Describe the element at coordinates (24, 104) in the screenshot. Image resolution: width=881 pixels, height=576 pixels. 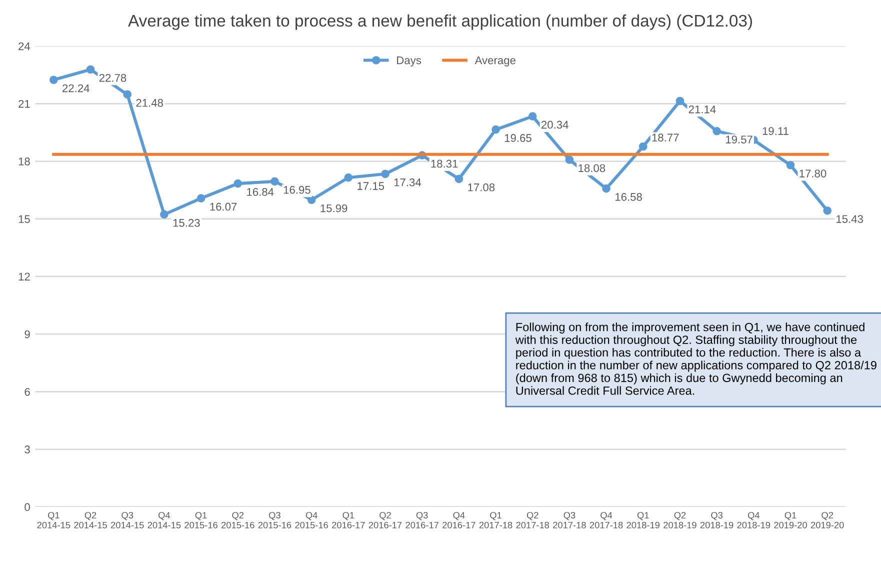
I see `y-tick-label: 21` at that location.